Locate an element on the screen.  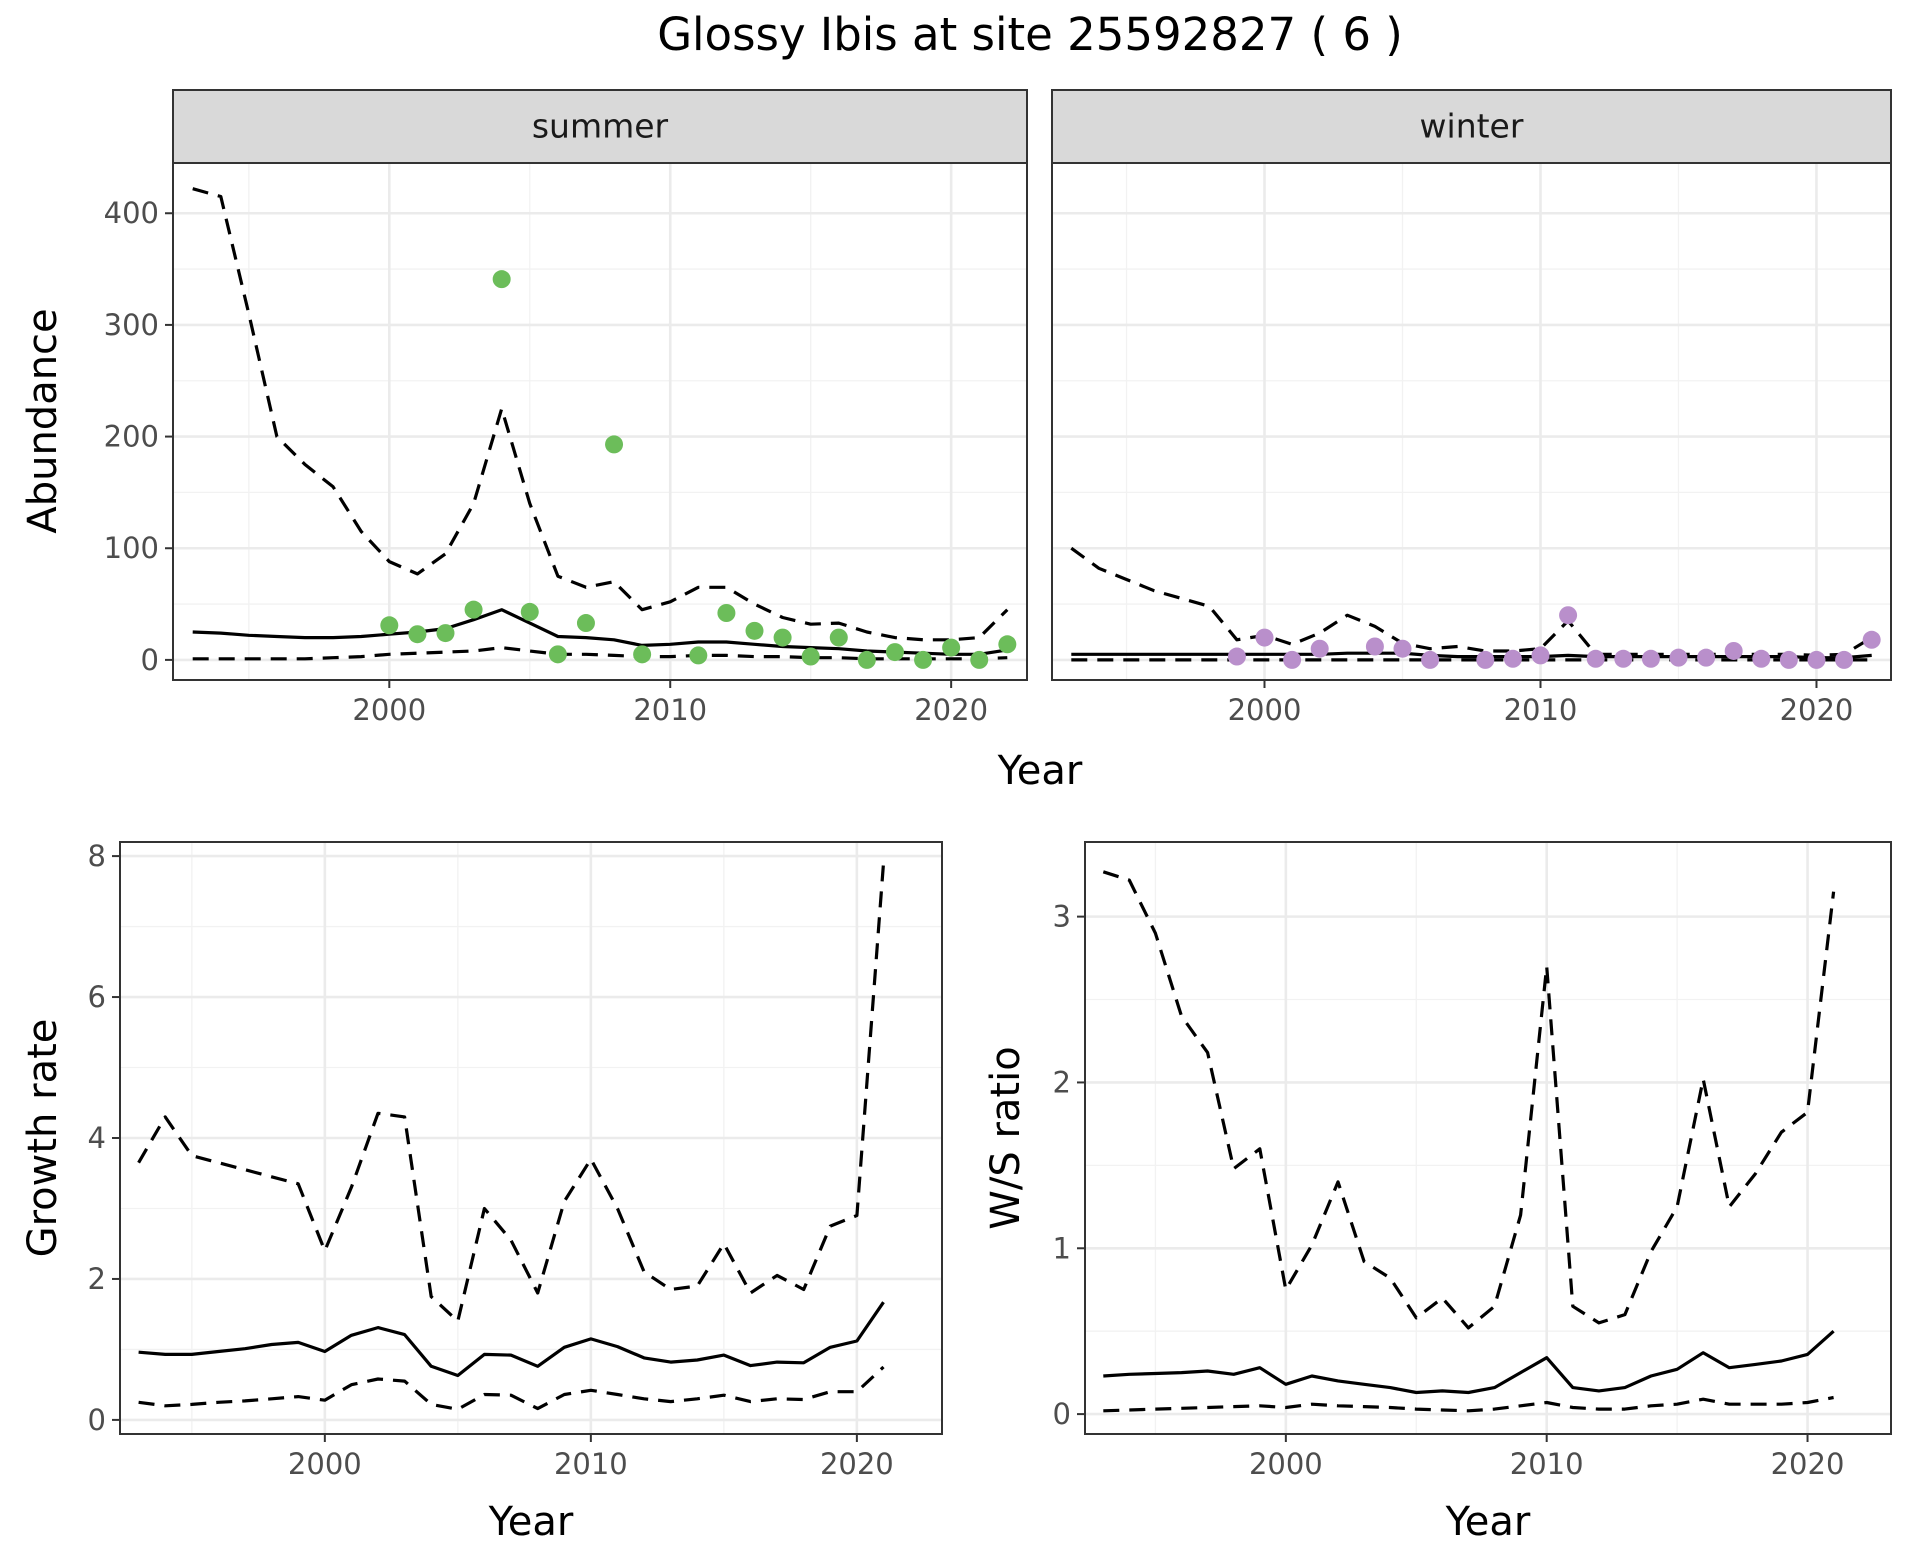
y-tick-label: 100 is located at coordinates (131, 548).